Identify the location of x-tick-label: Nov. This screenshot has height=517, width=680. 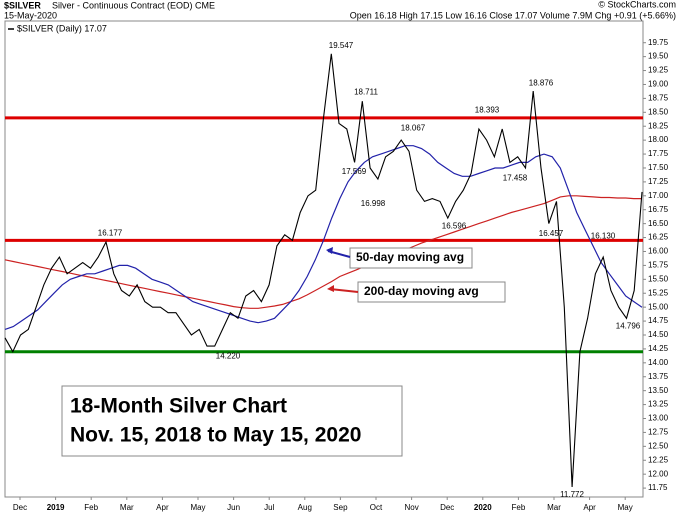
(411, 507).